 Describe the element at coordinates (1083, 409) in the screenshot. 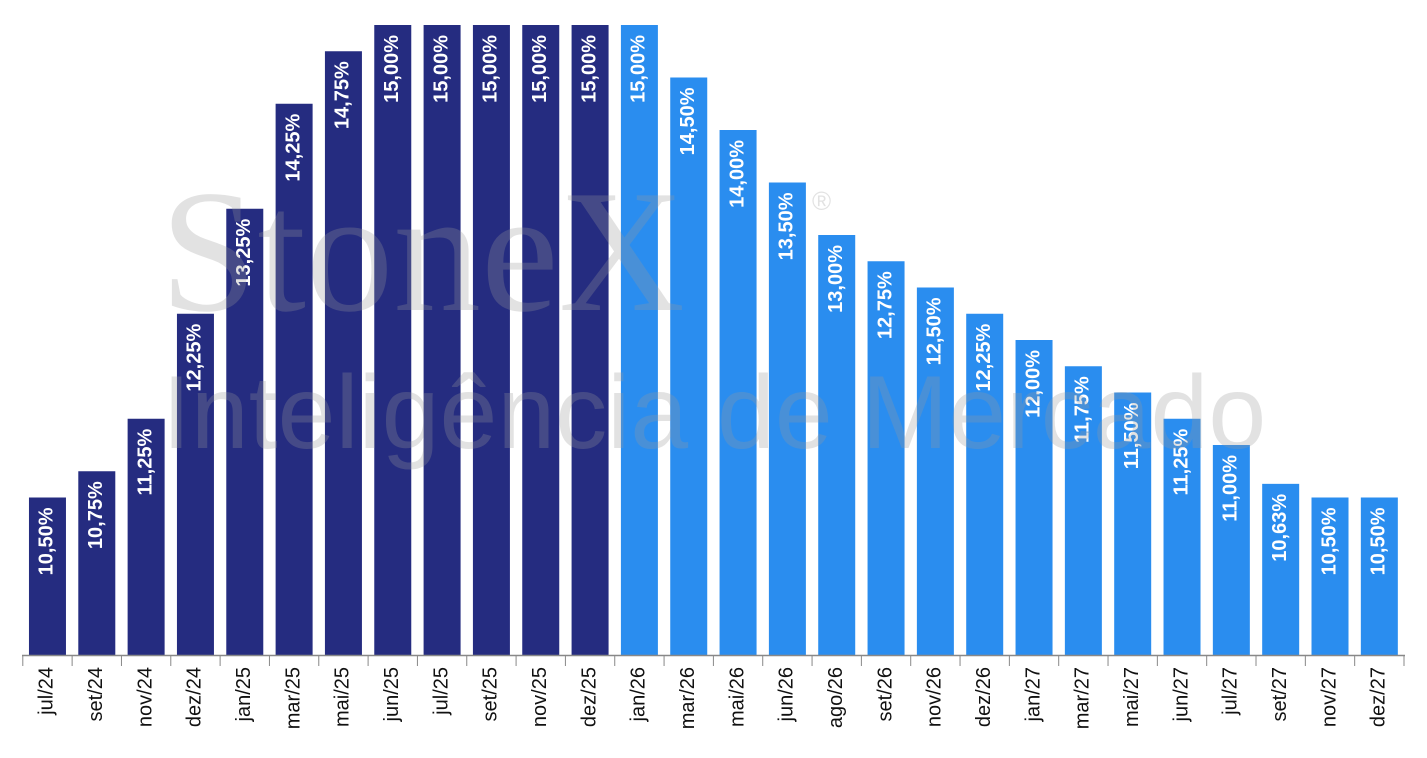

I see `value-label: 11,75%` at that location.